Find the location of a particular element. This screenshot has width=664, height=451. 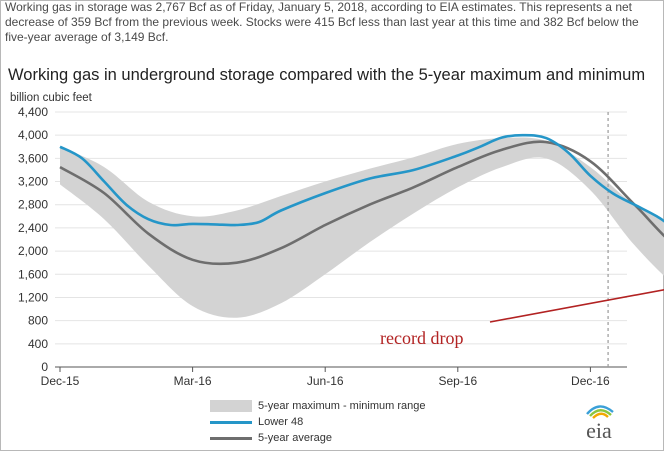

legend-swatch-average is located at coordinates (231, 438).